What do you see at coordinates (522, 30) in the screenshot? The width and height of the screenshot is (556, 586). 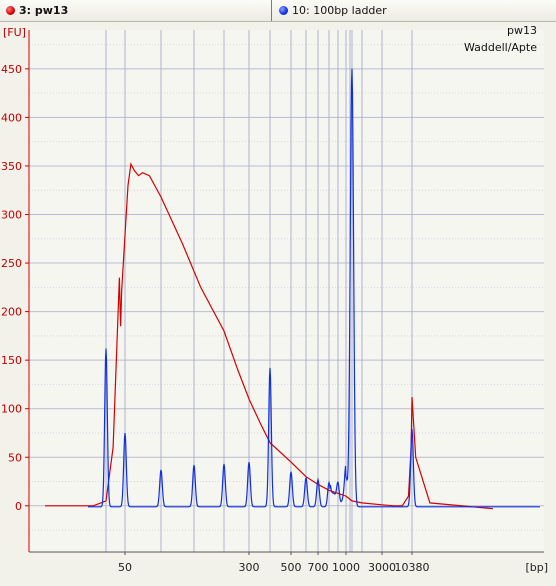 I see `annotation-sample: pw13` at bounding box center [522, 30].